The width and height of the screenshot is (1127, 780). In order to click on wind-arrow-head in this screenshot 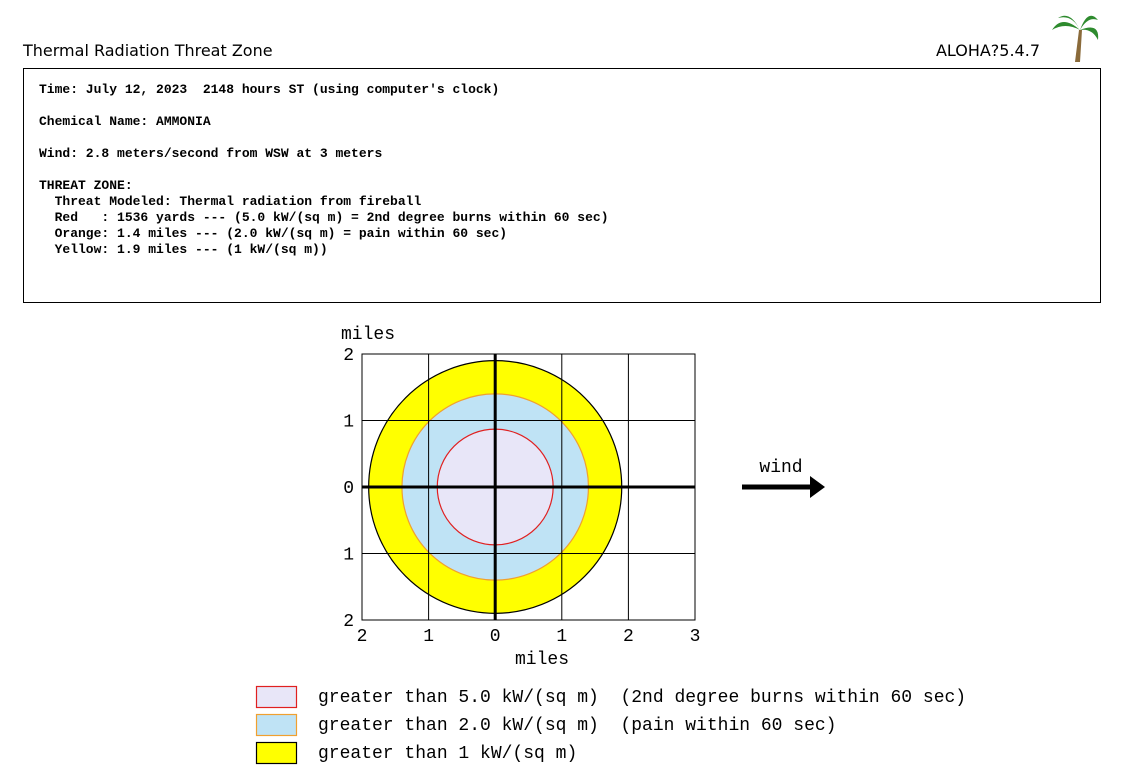, I will do `click(817, 487)`.